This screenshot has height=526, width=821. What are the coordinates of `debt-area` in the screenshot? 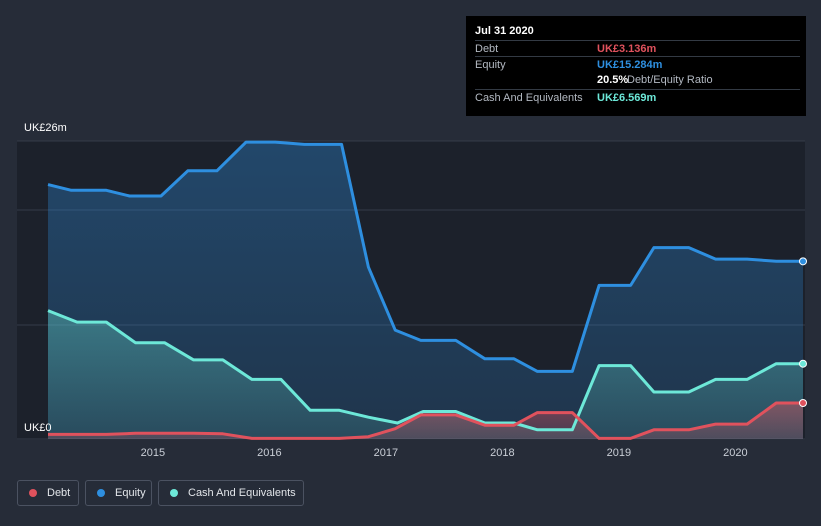 It's located at (425, 421).